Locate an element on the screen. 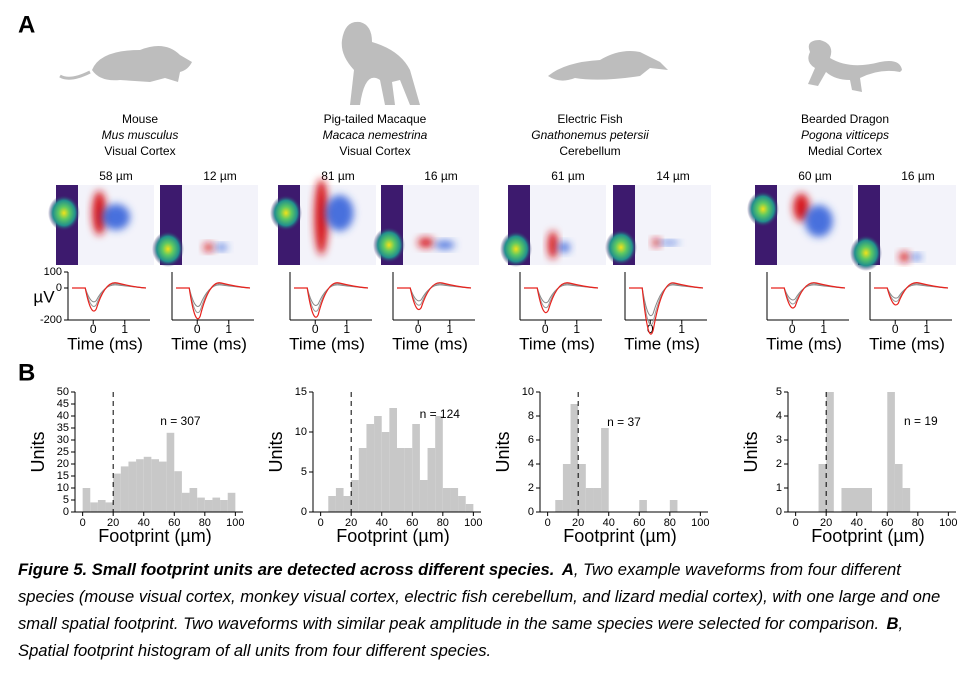  y-axis-label: µV is located at coordinates (44, 296).